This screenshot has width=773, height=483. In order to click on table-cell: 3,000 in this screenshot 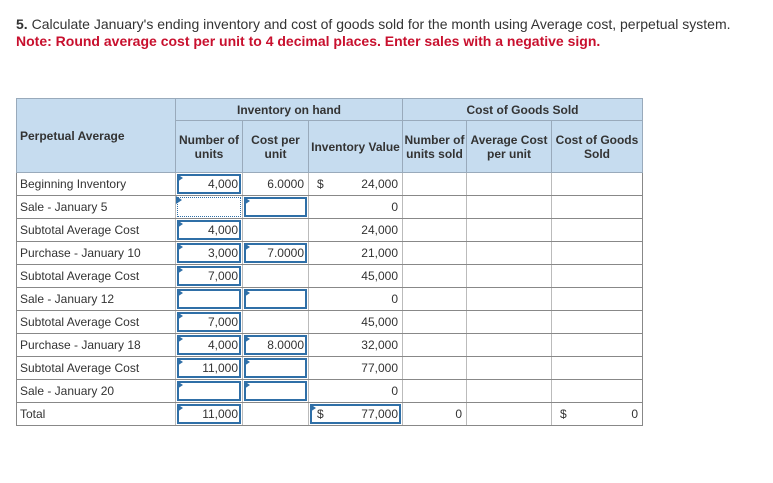, I will do `click(209, 253)`.